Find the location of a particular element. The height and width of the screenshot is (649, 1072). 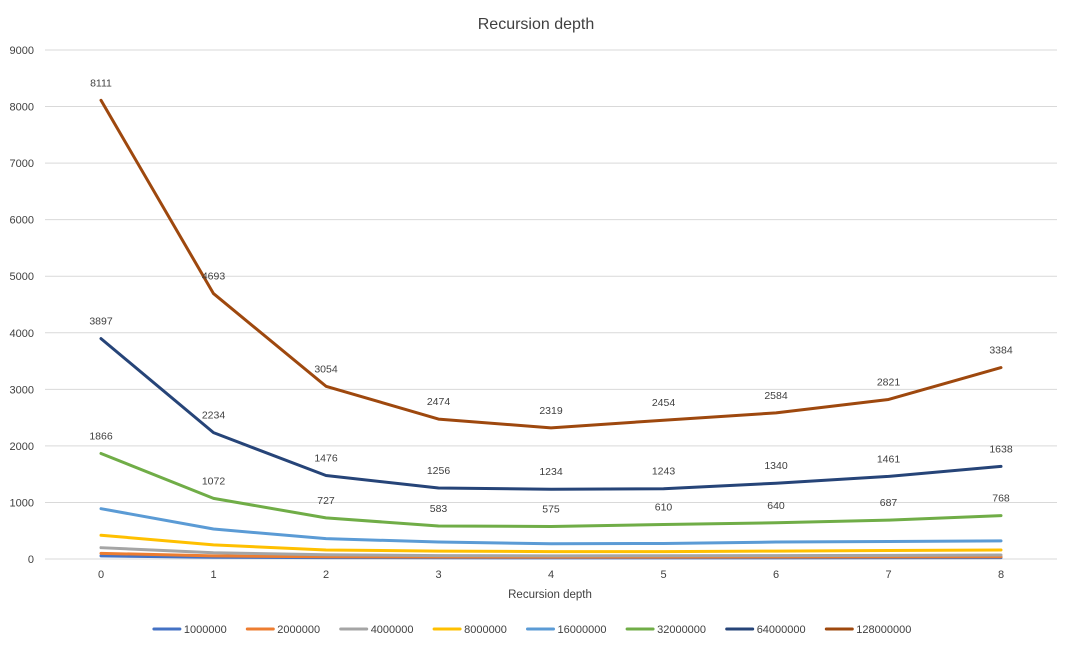

y-tick-label: 1000 is located at coordinates (22, 503).